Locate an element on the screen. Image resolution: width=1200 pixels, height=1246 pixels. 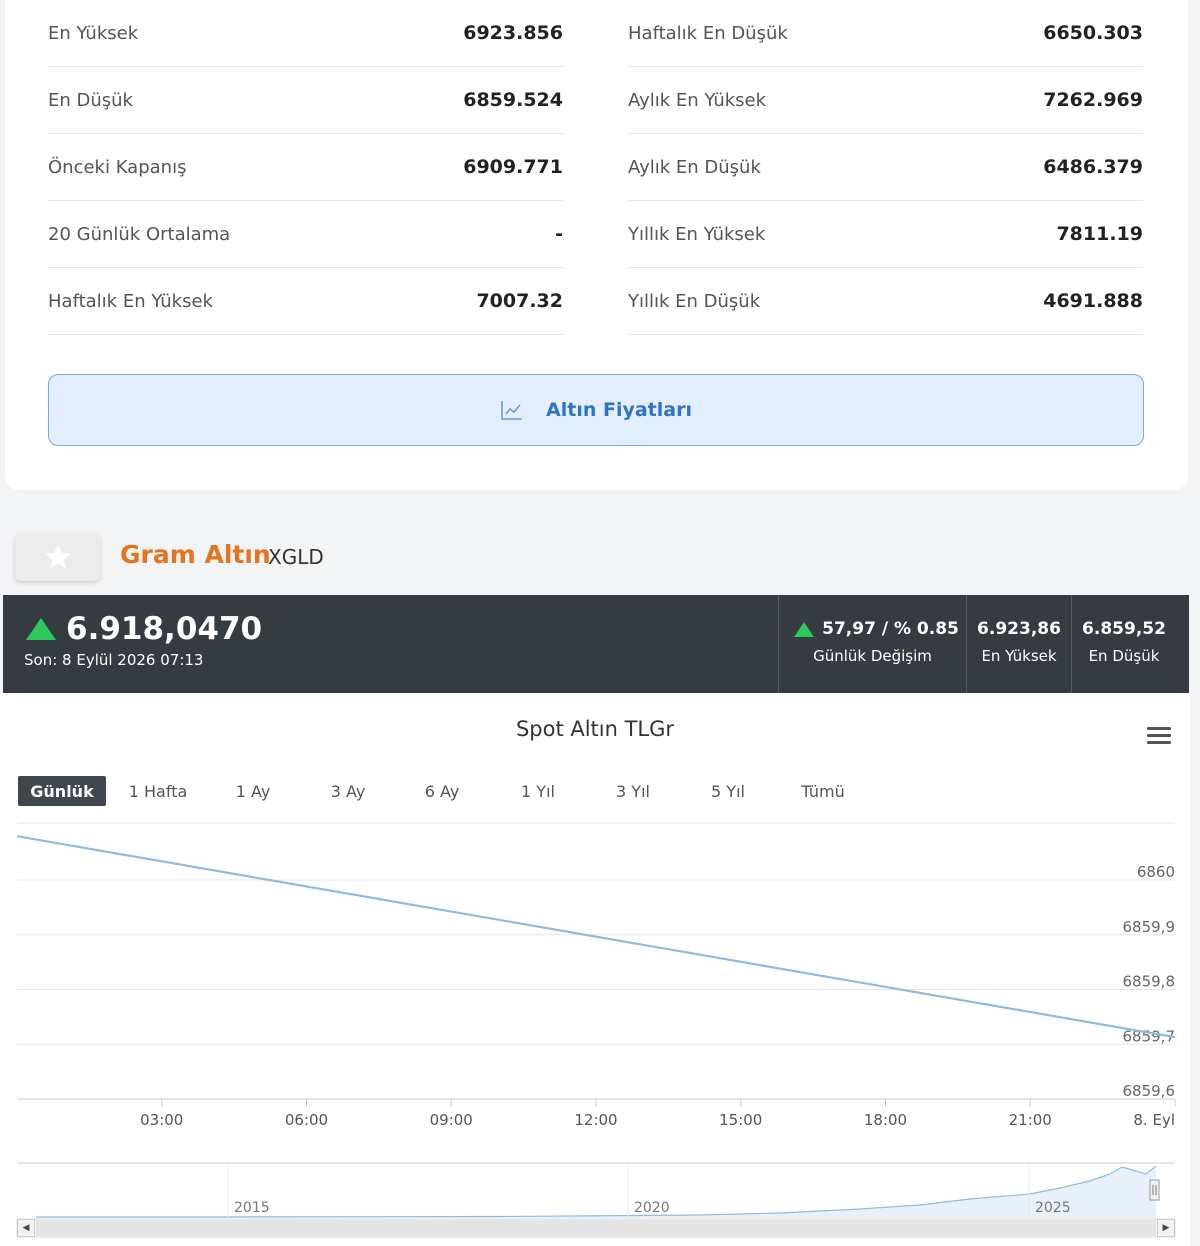
chart-menu-button is located at coordinates (1159, 736).